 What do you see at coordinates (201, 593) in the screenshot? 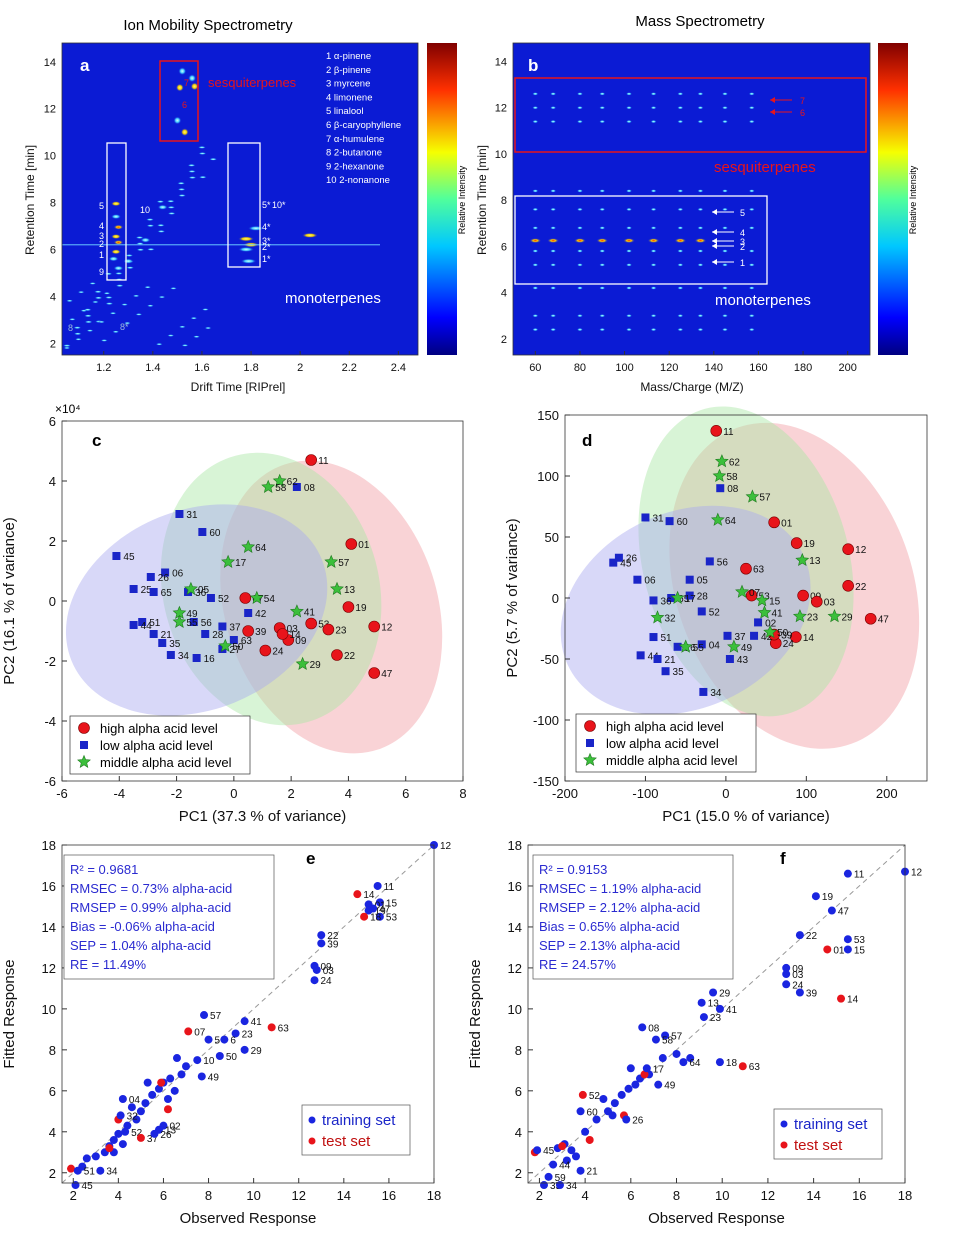
I see `point-label: 36` at bounding box center [201, 593].